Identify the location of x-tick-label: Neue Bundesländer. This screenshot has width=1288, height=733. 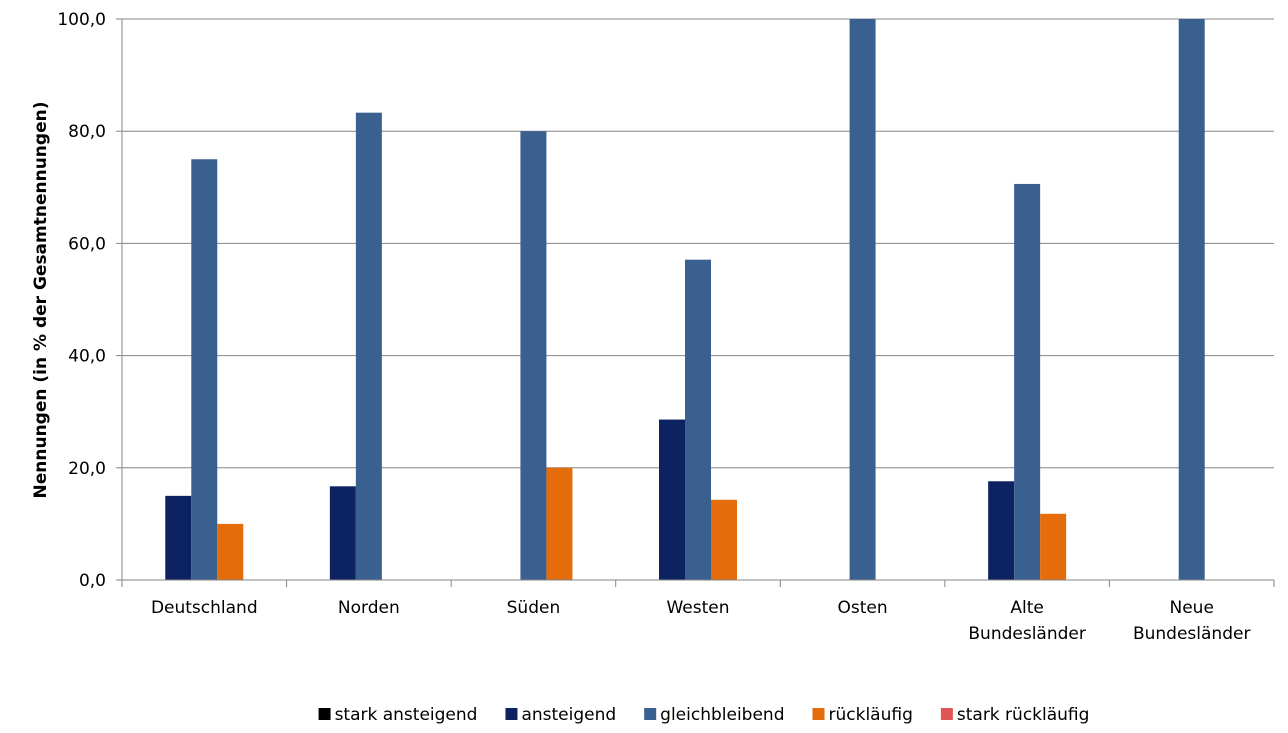
(1191, 621).